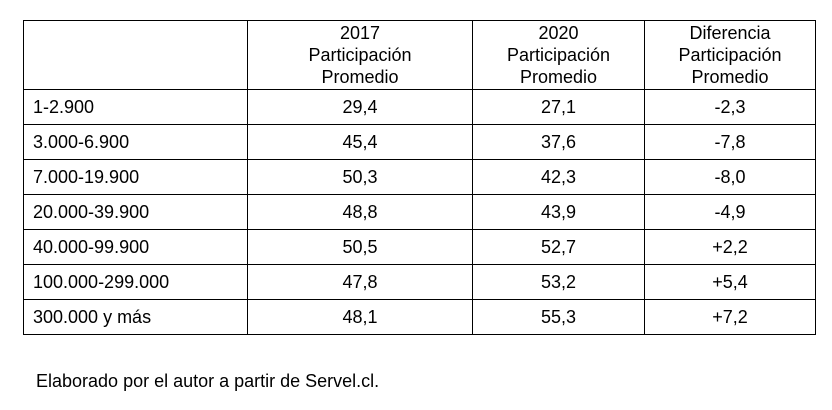 Image resolution: width=832 pixels, height=410 pixels. What do you see at coordinates (135, 55) in the screenshot?
I see `header-cell-range` at bounding box center [135, 55].